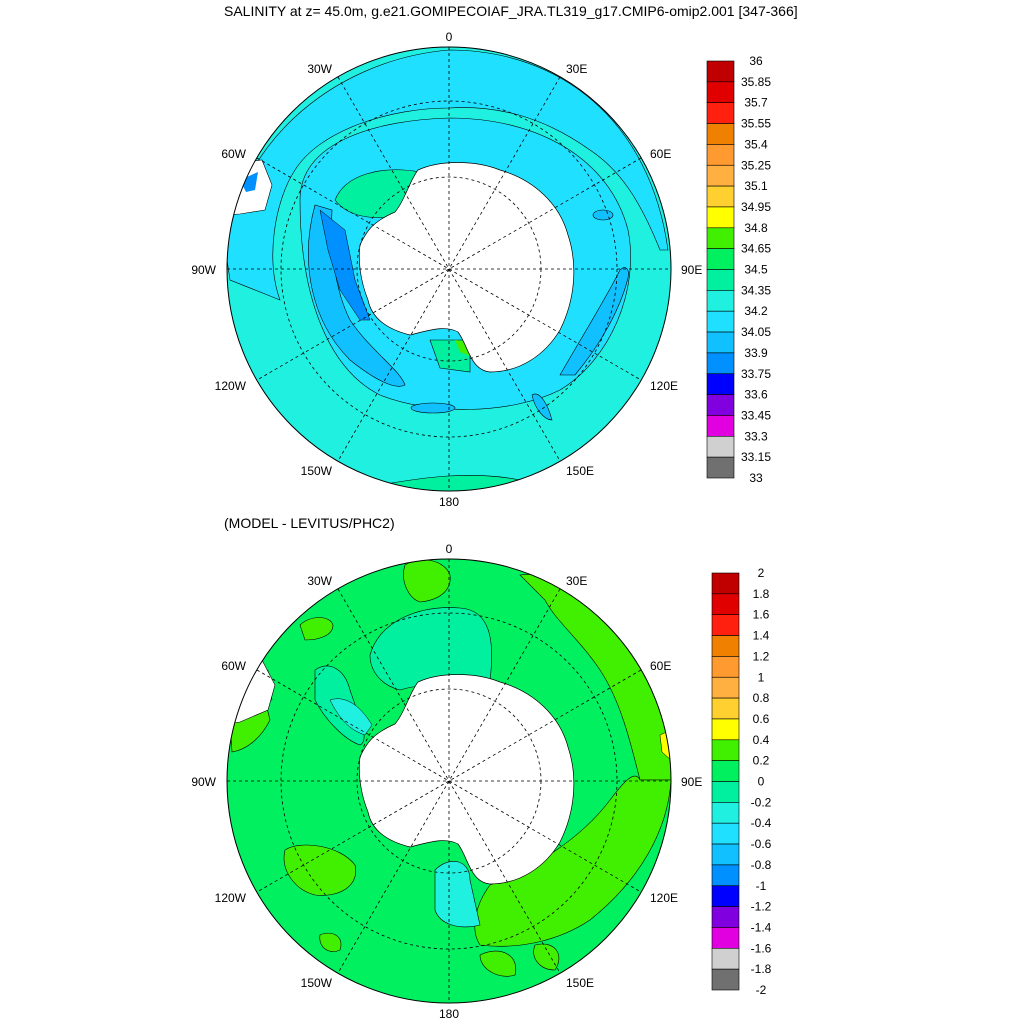 Image resolution: width=1024 pixels, height=1024 pixels. What do you see at coordinates (664, 898) in the screenshot?
I see `lon-label-120e-b: 120E` at bounding box center [664, 898].